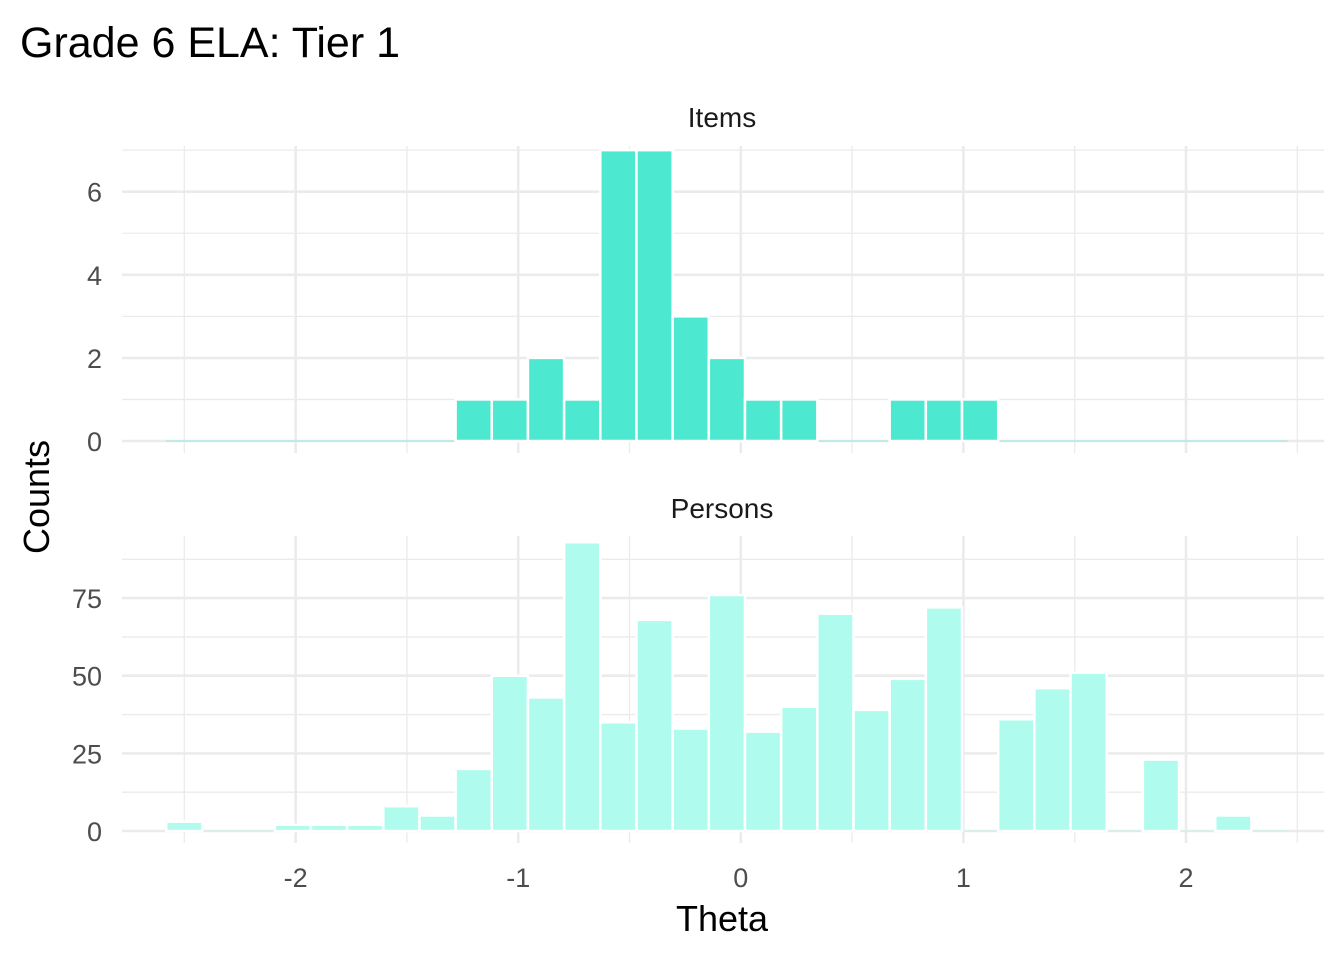 The width and height of the screenshot is (1344, 960). Describe the element at coordinates (87, 754) in the screenshot. I see `y-tick-label: 25` at that location.